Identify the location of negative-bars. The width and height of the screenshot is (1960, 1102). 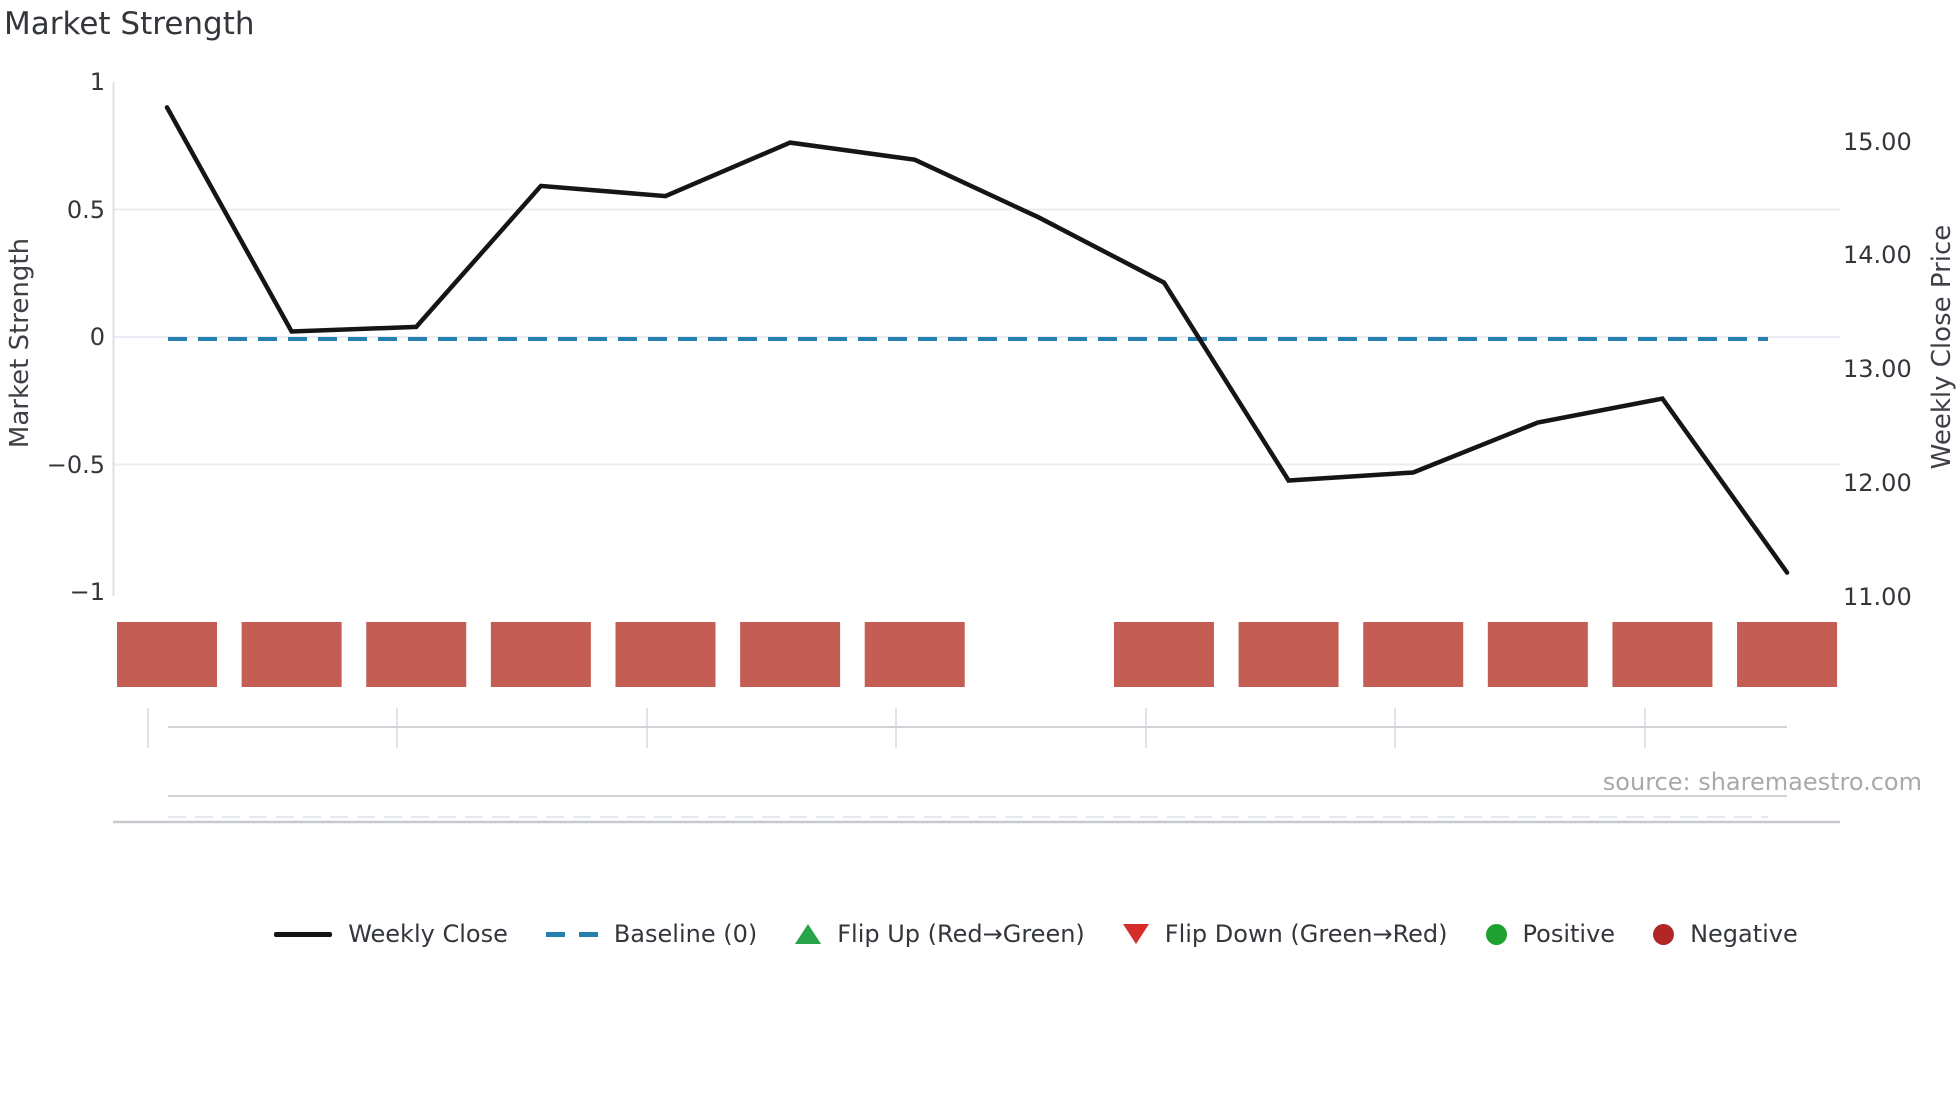
(977, 654).